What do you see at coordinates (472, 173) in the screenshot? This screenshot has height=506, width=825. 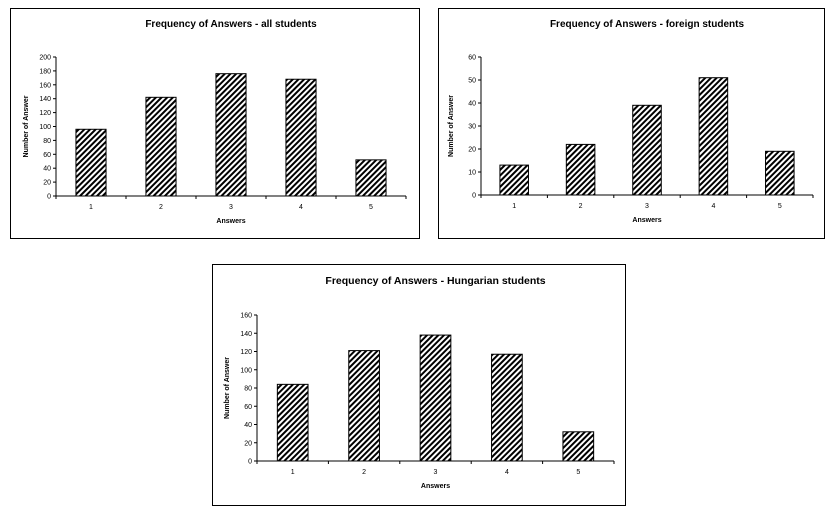 I see `y-tick-label: 10` at bounding box center [472, 173].